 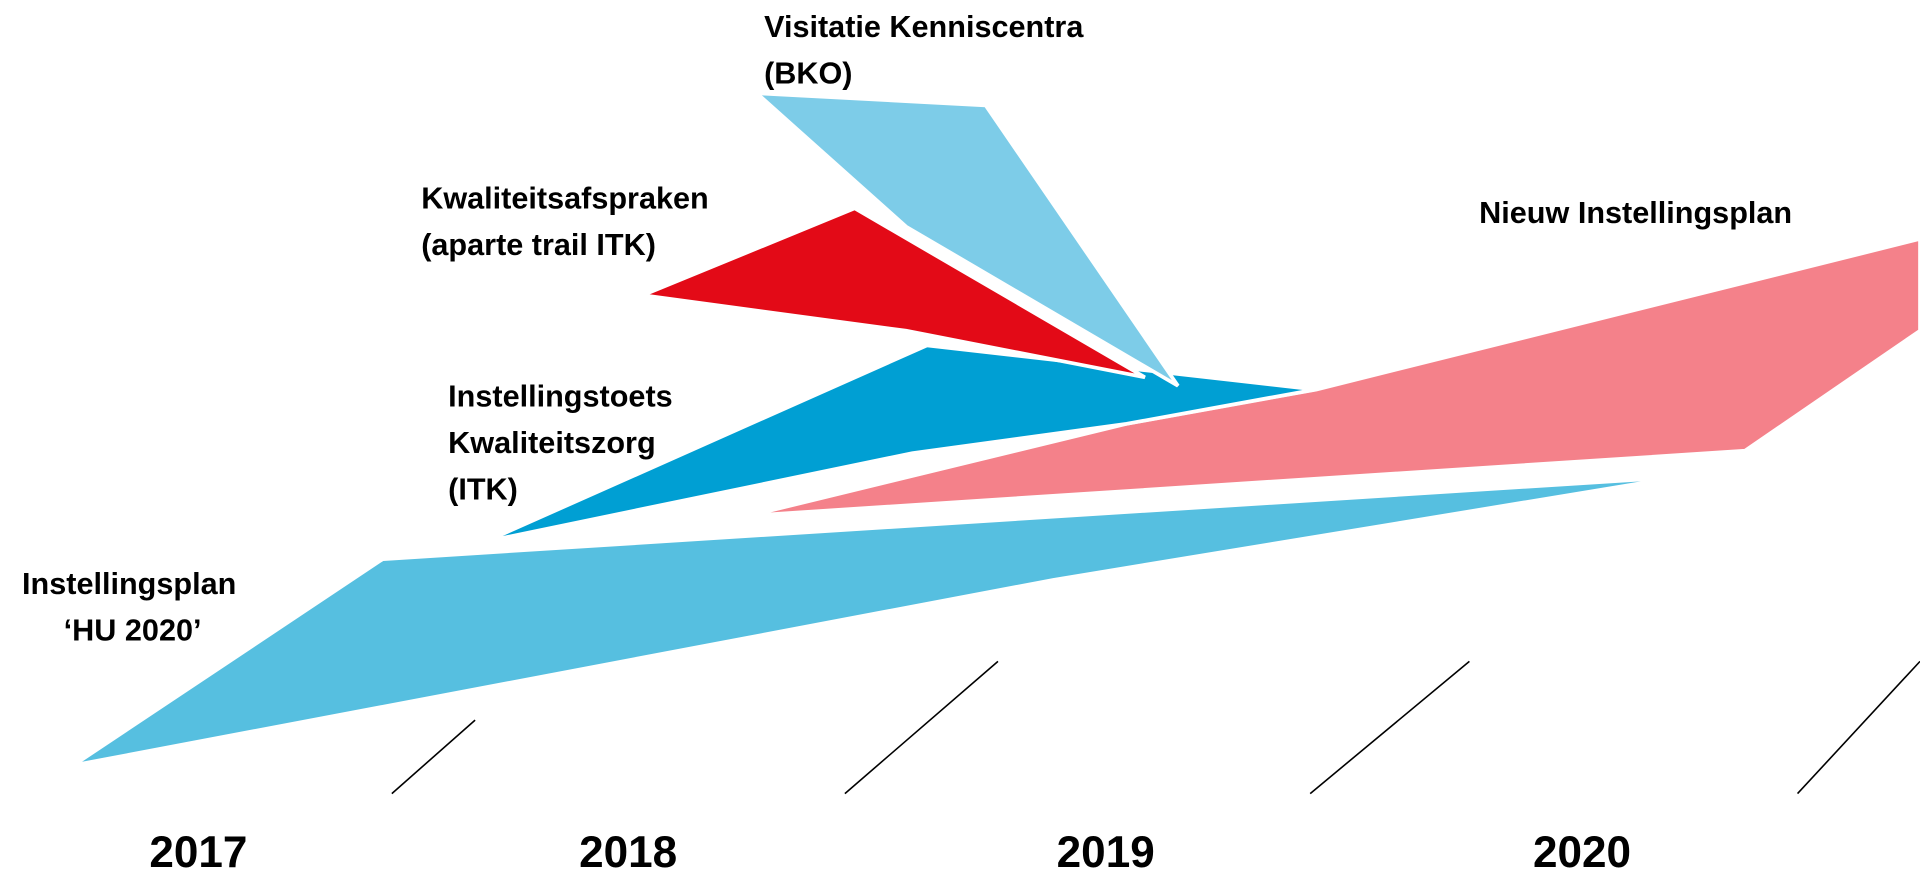 I want to click on label: Instellingstoets, so click(x=560, y=397).